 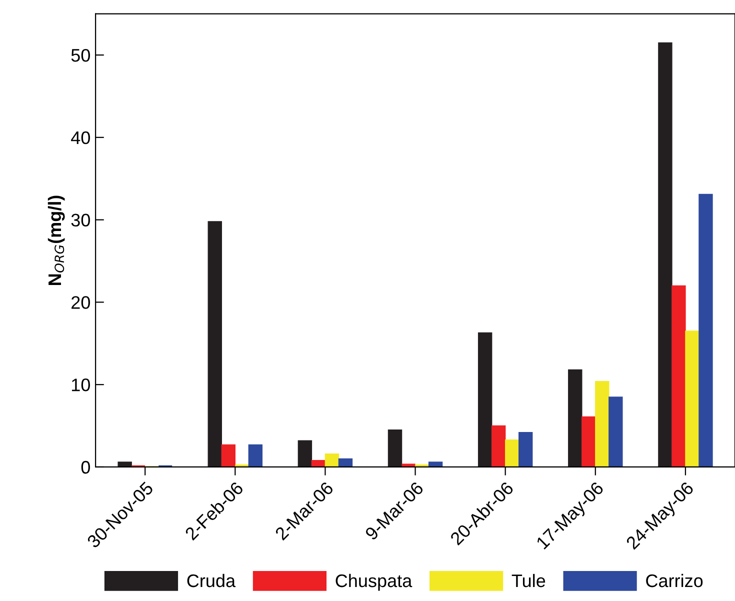 I want to click on y-tick-label: 10, so click(x=81, y=385).